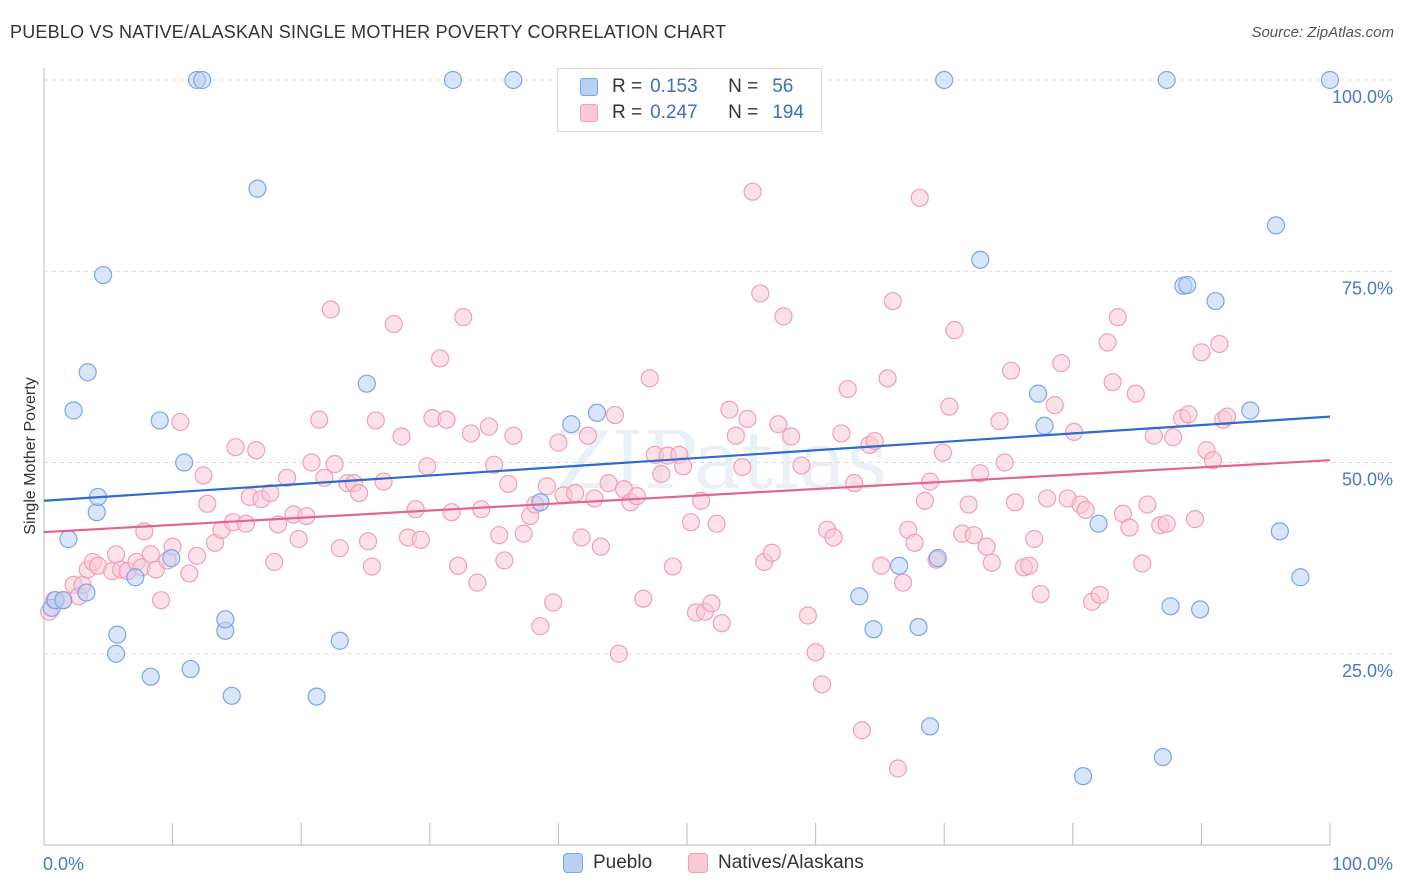  What do you see at coordinates (698, 863) in the screenshot?
I see `natives-legend-swatch` at bounding box center [698, 863].